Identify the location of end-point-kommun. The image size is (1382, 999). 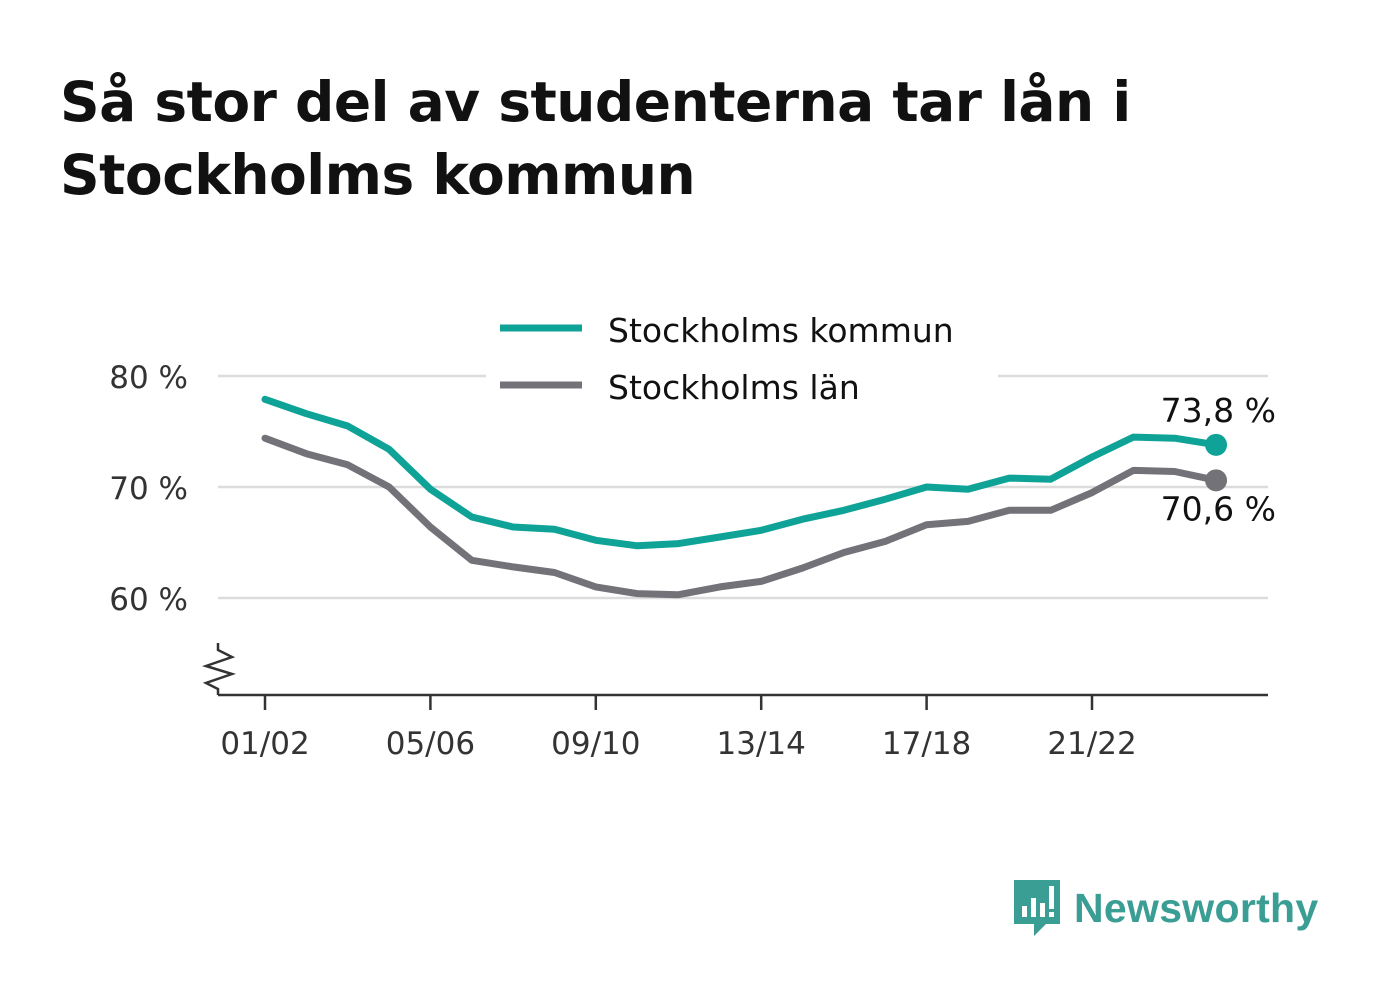
(1216, 444).